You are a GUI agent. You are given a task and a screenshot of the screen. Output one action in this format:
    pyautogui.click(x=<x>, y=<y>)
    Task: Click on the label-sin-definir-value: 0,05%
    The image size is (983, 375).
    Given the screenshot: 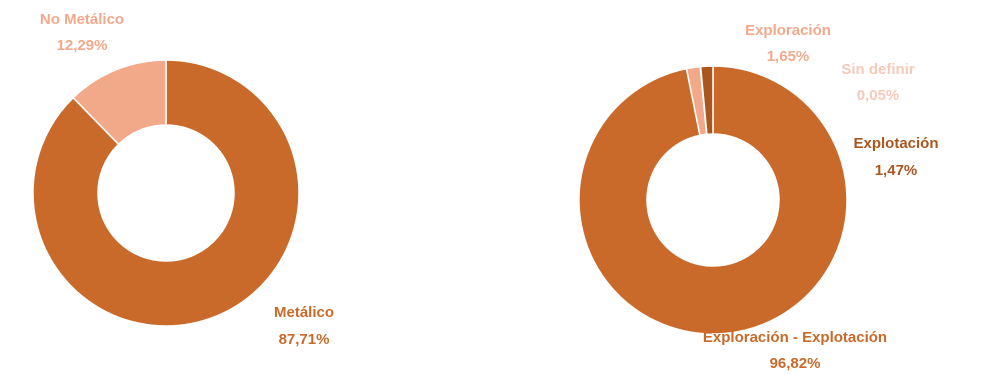 What is the action you would take?
    pyautogui.click(x=878, y=95)
    